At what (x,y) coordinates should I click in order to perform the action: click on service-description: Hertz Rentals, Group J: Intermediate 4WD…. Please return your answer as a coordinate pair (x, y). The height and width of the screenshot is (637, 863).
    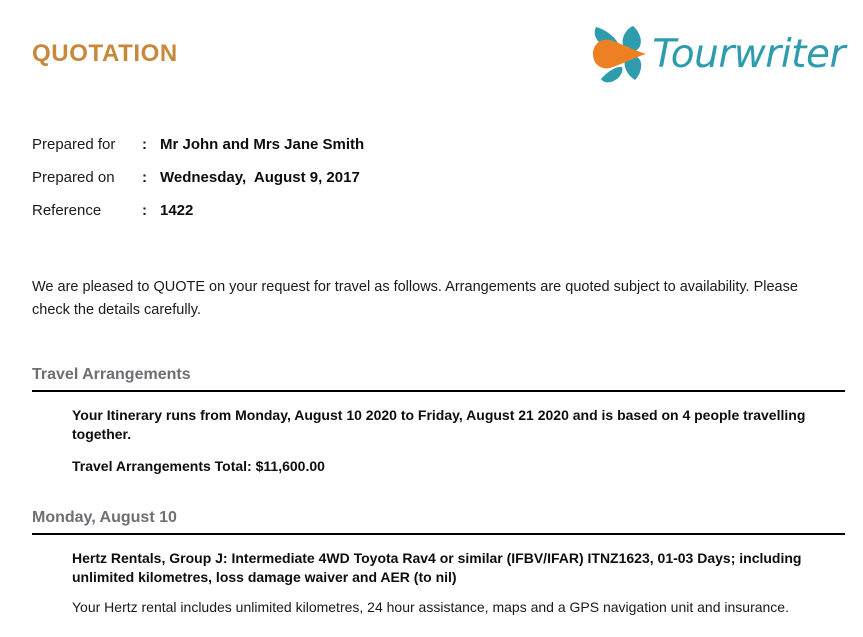
    Looking at the image, I should click on (437, 567).